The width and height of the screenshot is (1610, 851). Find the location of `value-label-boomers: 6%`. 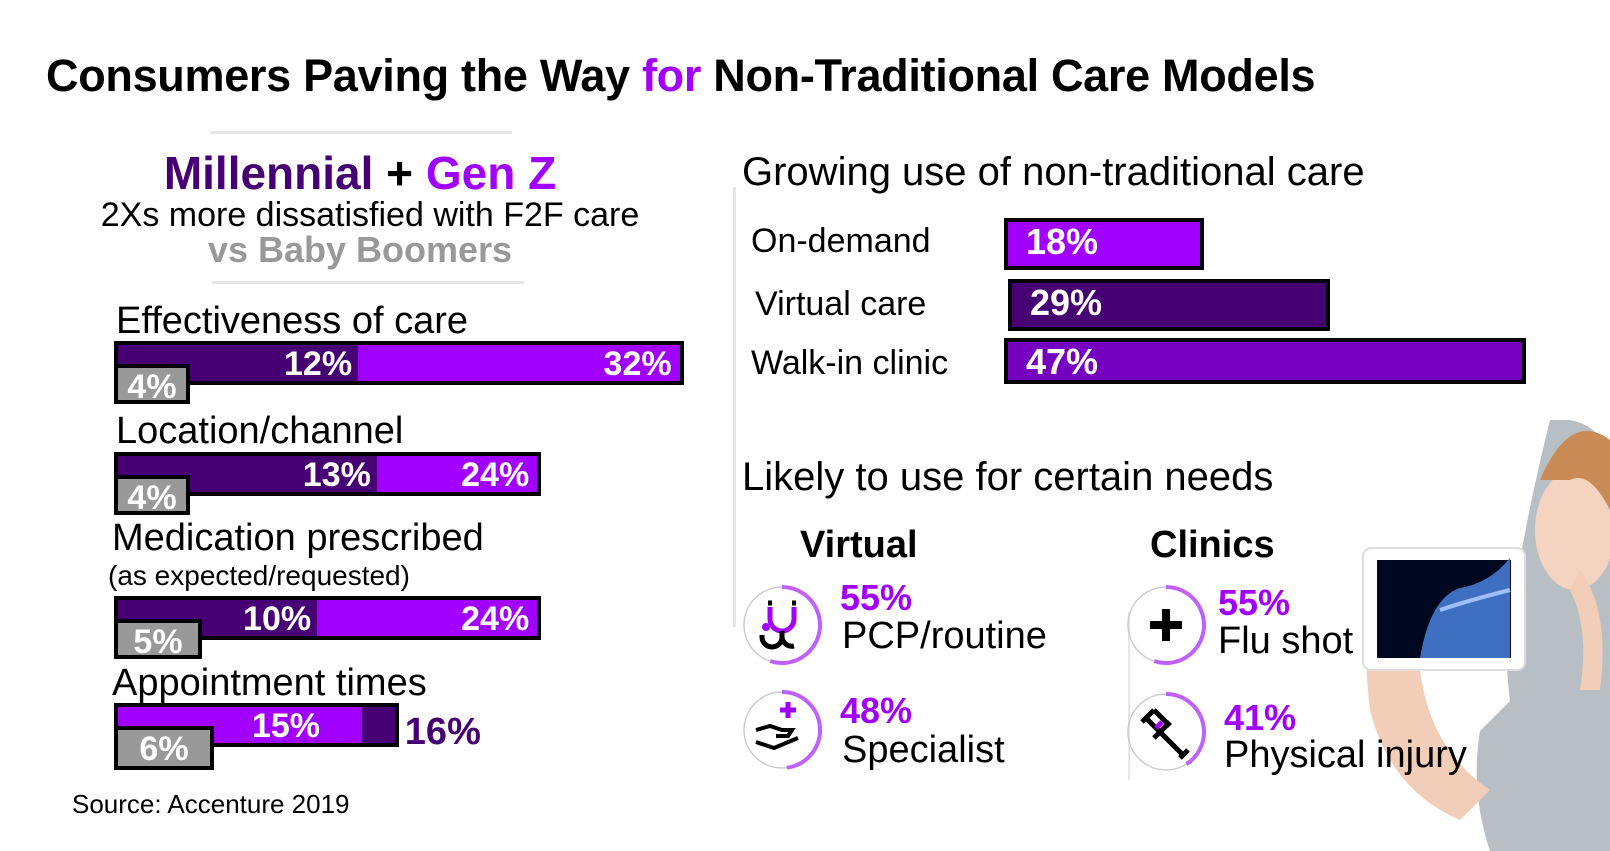

value-label-boomers: 6% is located at coordinates (164, 749).